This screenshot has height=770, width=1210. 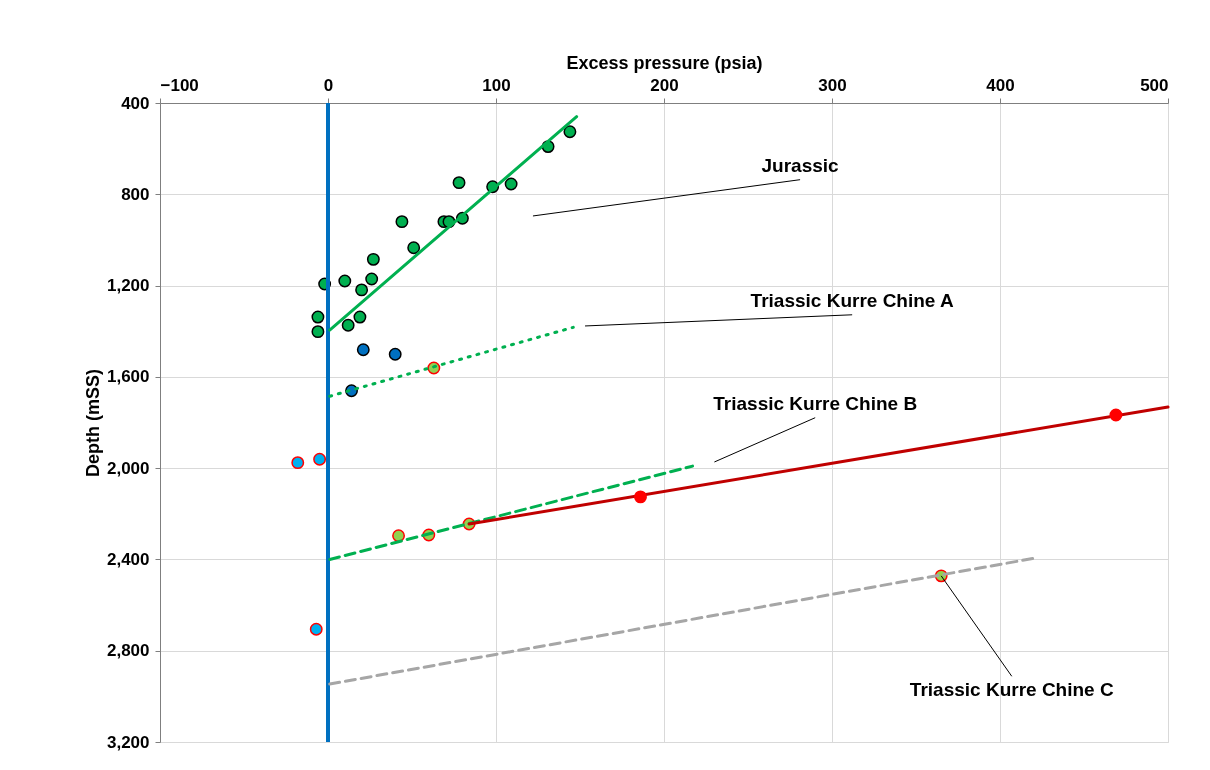 What do you see at coordinates (92, 422) in the screenshot?
I see `y-axis-title: Depth (mSS)` at bounding box center [92, 422].